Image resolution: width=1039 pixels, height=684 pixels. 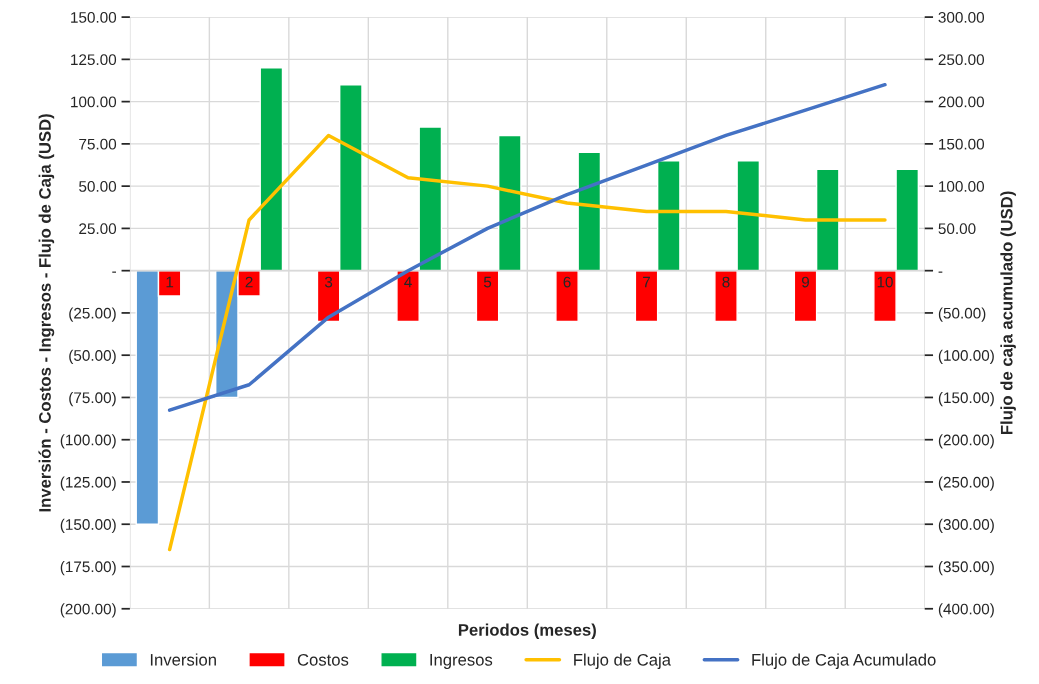 What do you see at coordinates (88, 610) in the screenshot?
I see `y-tick-label: (200.00)` at bounding box center [88, 610].